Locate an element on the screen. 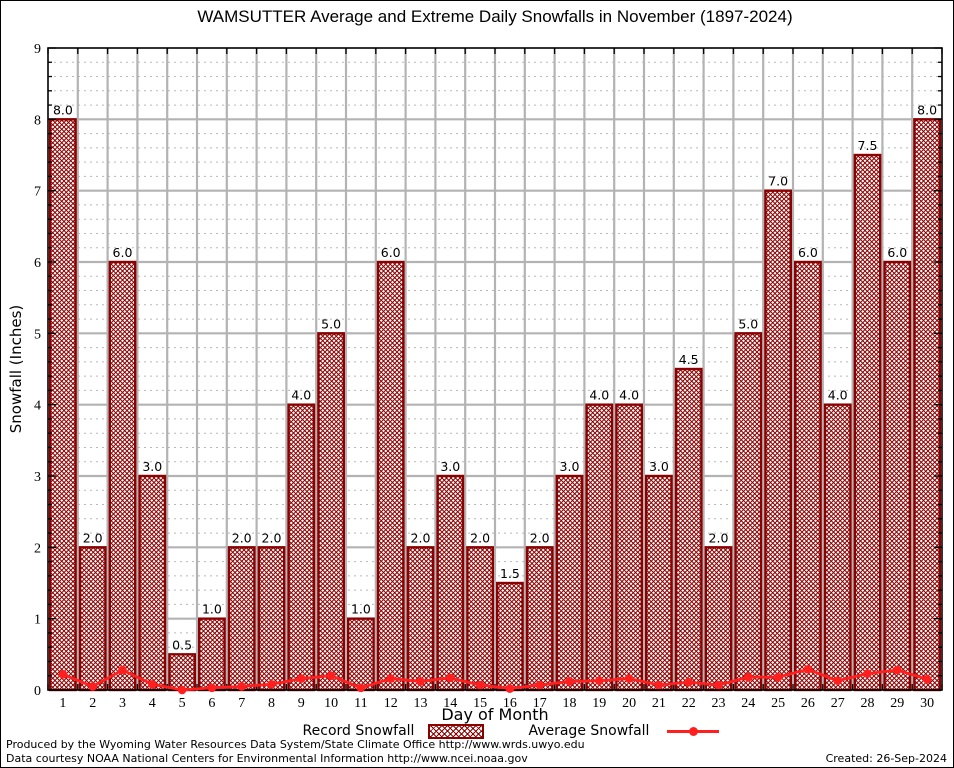  legend-record-label: Record Snowfall is located at coordinates (358, 731).